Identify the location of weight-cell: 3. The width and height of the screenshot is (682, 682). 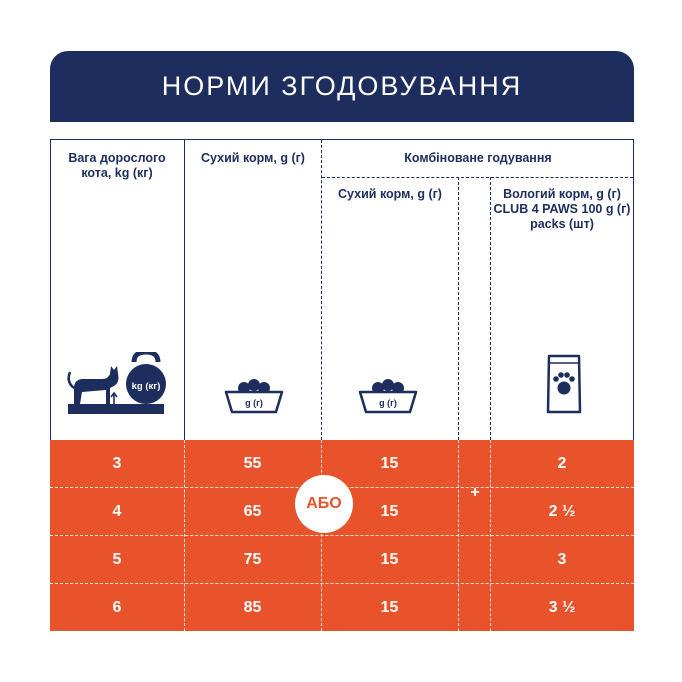
(117, 463).